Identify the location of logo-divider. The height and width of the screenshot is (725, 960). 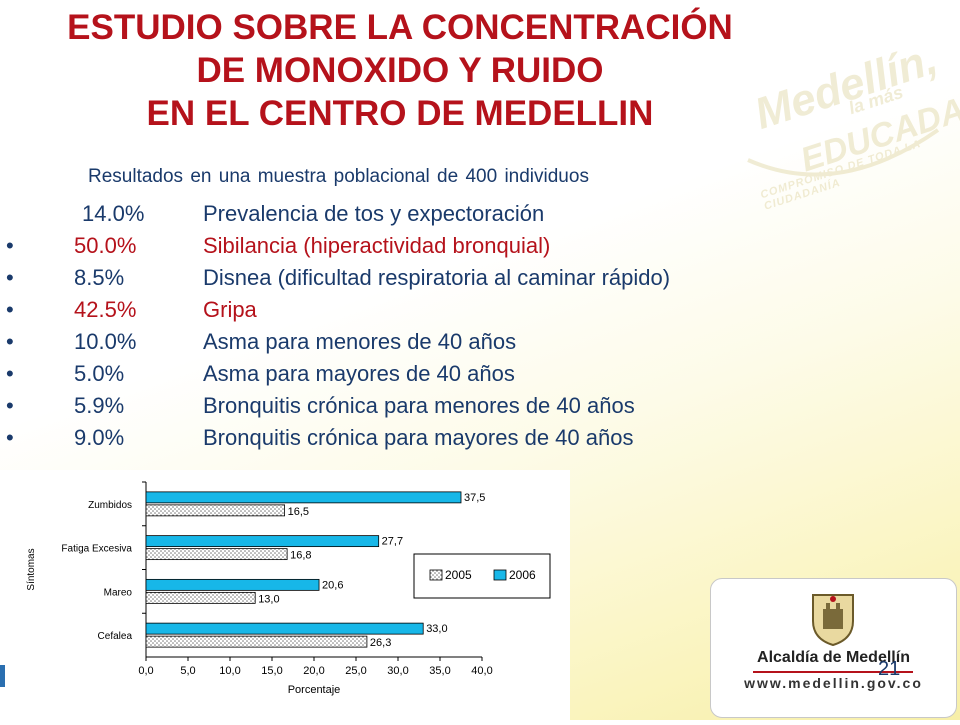
(833, 672).